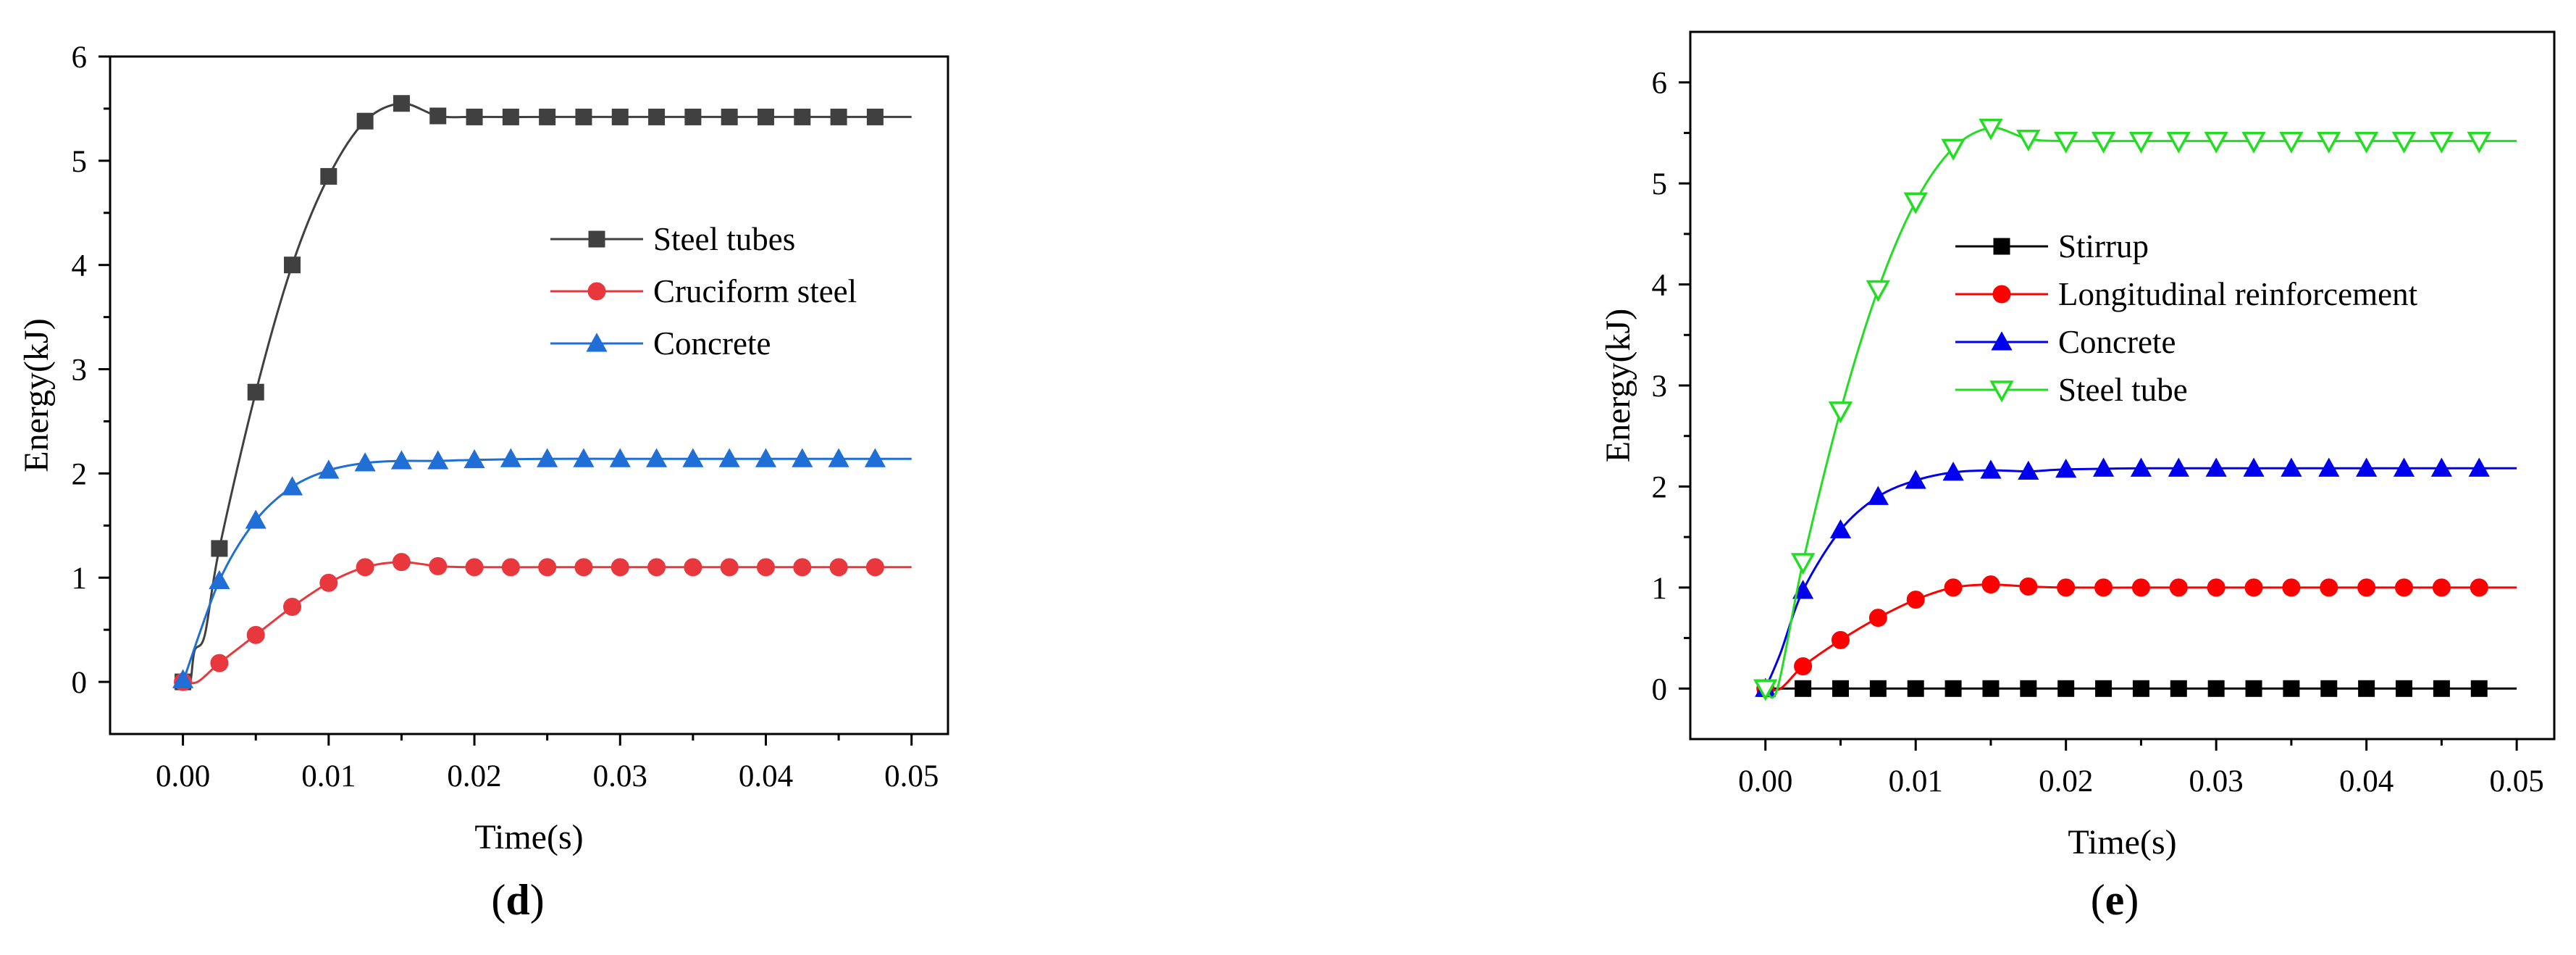  What do you see at coordinates (724, 239) in the screenshot?
I see `legend-label: Steel tubes` at bounding box center [724, 239].